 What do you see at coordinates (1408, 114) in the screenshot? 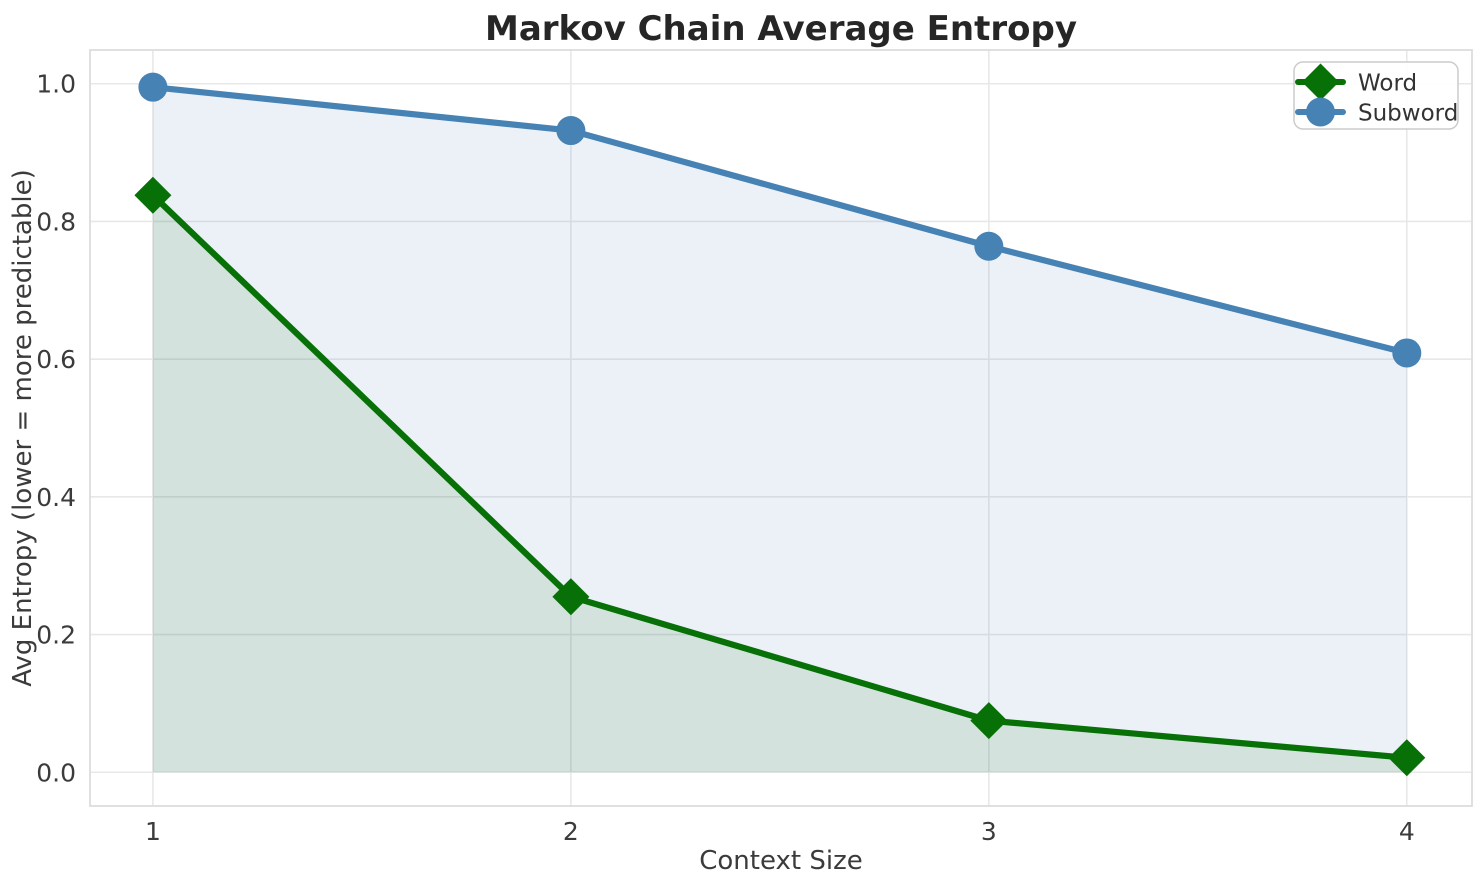
I see `legend-entry-subword-label: Subword` at bounding box center [1408, 114].